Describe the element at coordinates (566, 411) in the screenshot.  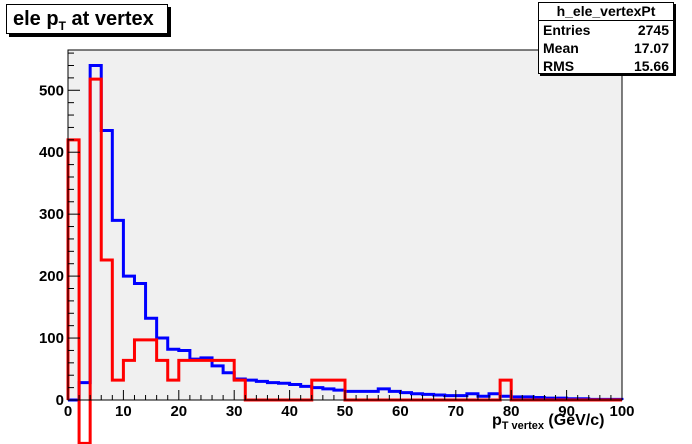
I see `x-tick-label: 90` at that location.